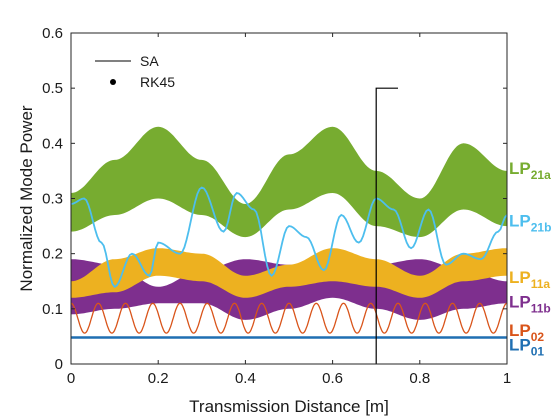 This screenshot has height=420, width=560. I want to click on legend-label: RK45, so click(157, 82).